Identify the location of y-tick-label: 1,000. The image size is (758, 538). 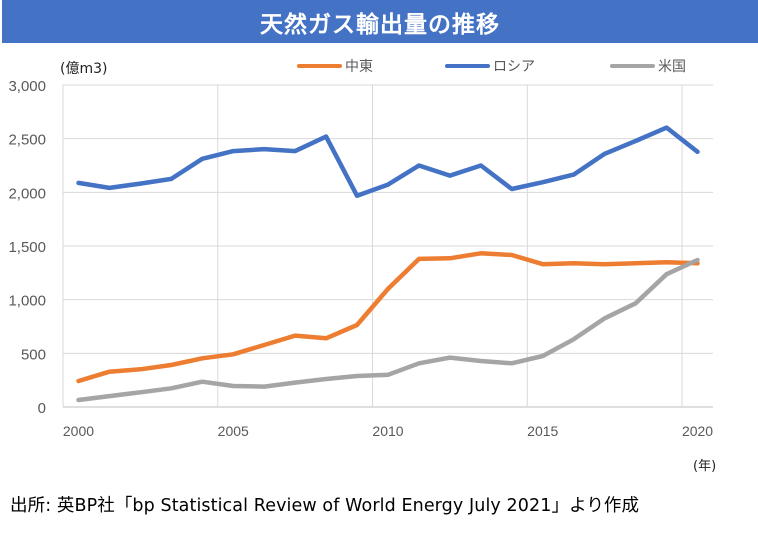
(27, 301).